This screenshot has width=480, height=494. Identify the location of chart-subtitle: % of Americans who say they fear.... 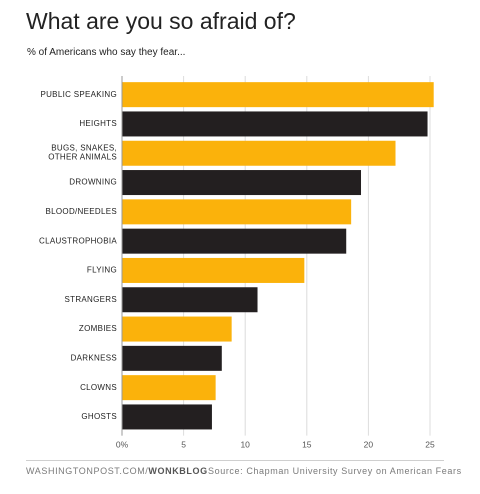
(106, 52).